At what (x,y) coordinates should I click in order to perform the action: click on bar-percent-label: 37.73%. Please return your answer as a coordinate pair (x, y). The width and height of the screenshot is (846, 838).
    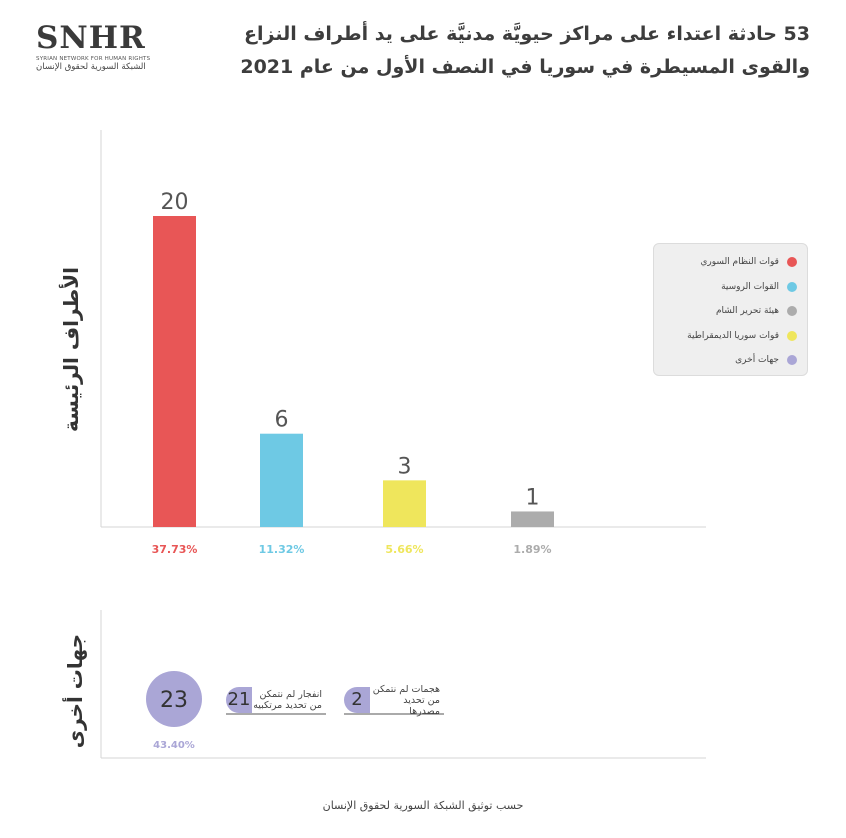
    Looking at the image, I should click on (175, 549).